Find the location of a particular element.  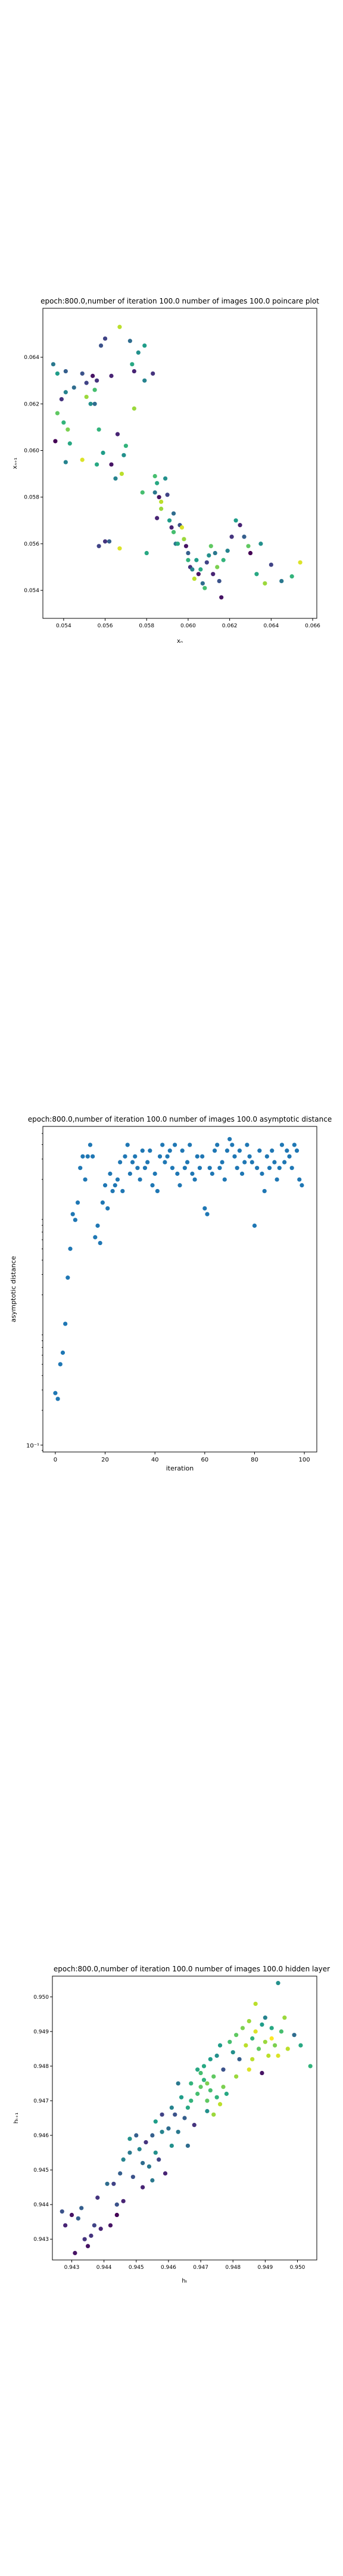

x-tick-label: 0.950 is located at coordinates (298, 2268).